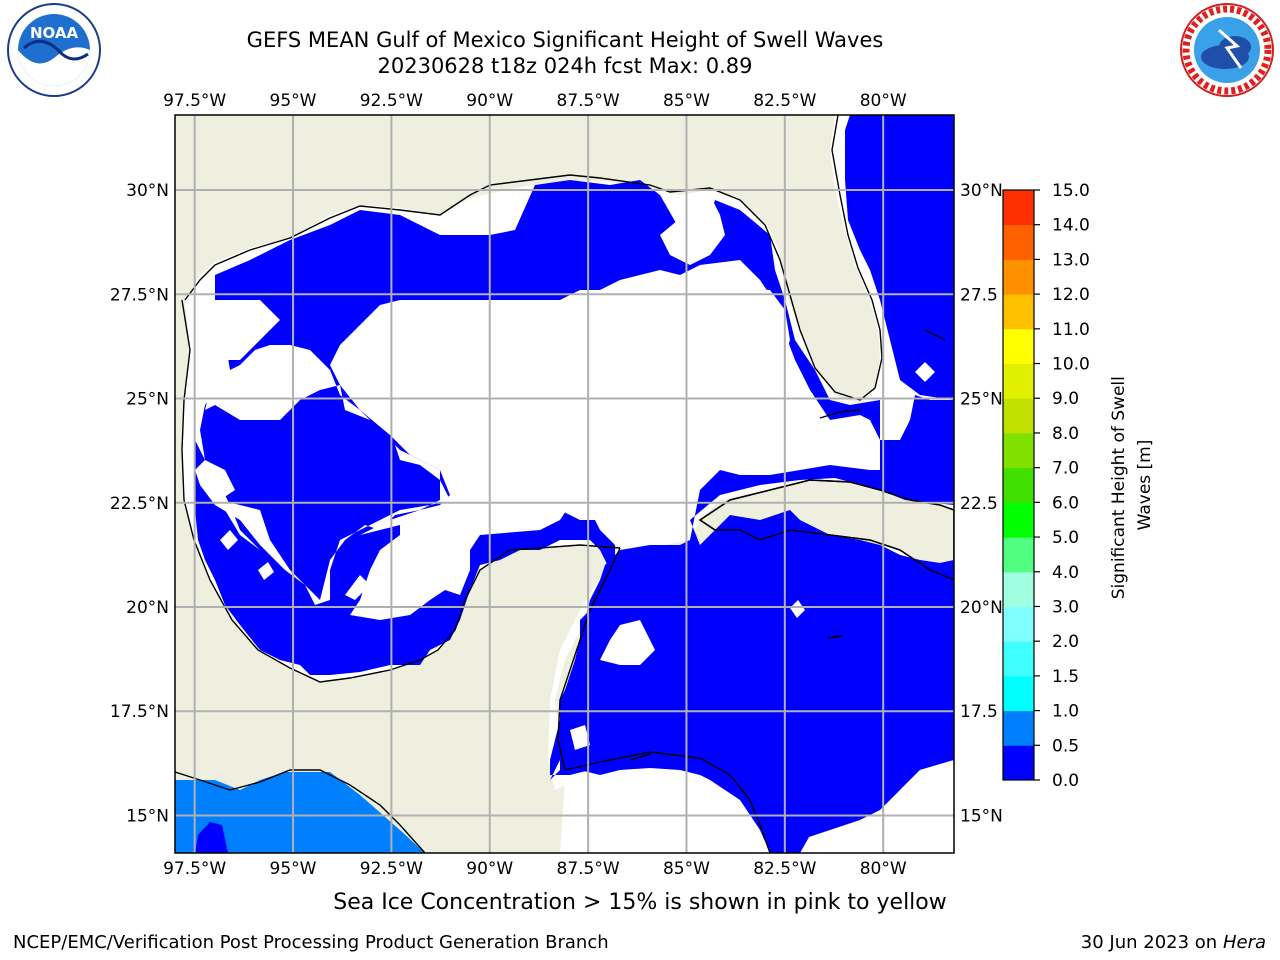  I want to click on lat-label-right: 27.5, so click(979, 295).